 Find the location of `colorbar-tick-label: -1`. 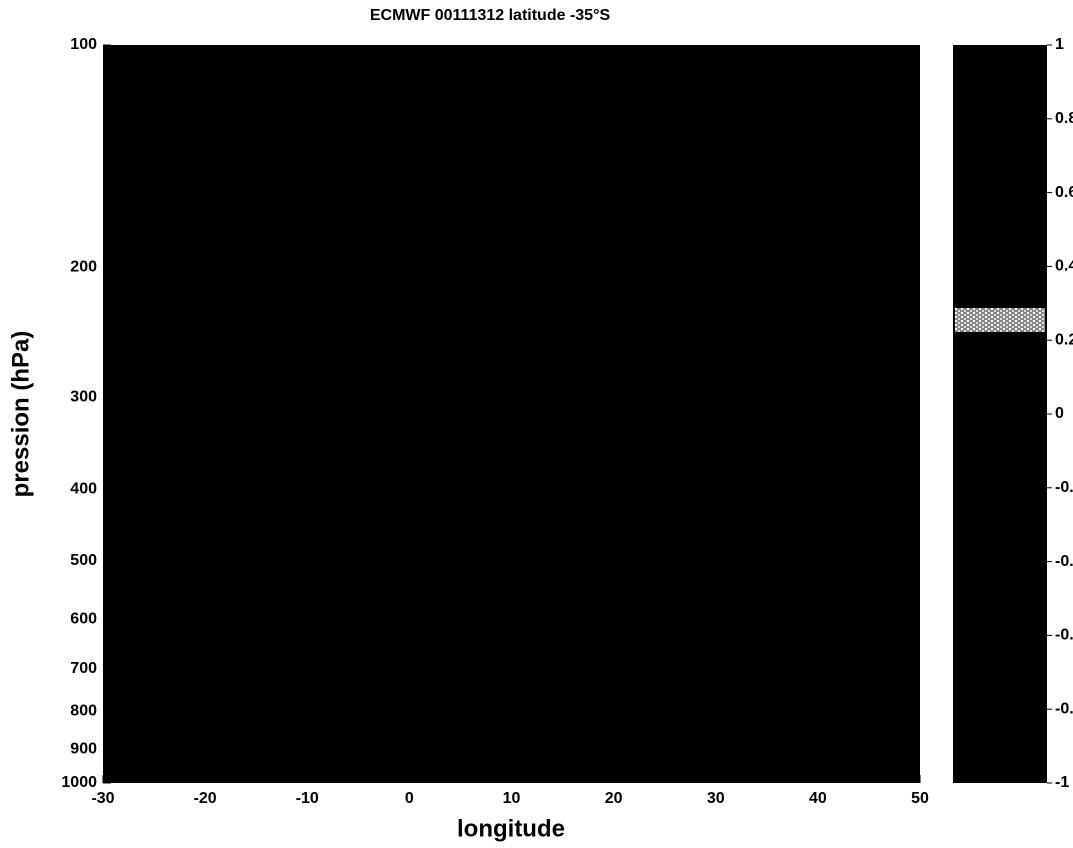

colorbar-tick-label: -1 is located at coordinates (1062, 782).